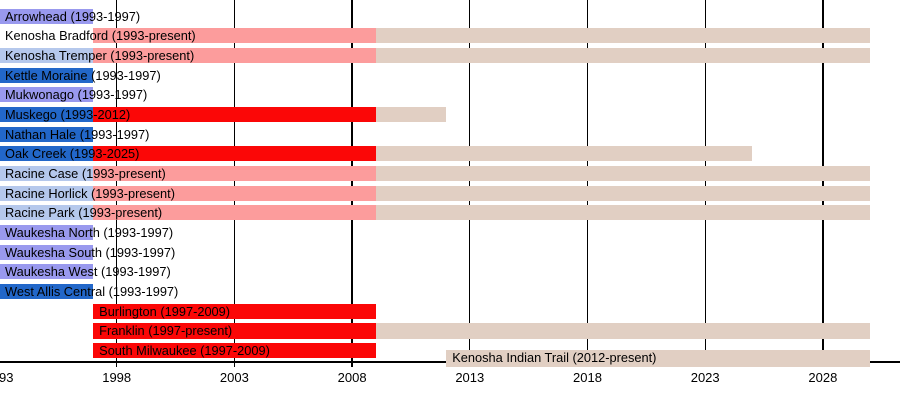 This screenshot has height=415, width=900. I want to click on row-label: Muskego (1993-2012), so click(68, 114).